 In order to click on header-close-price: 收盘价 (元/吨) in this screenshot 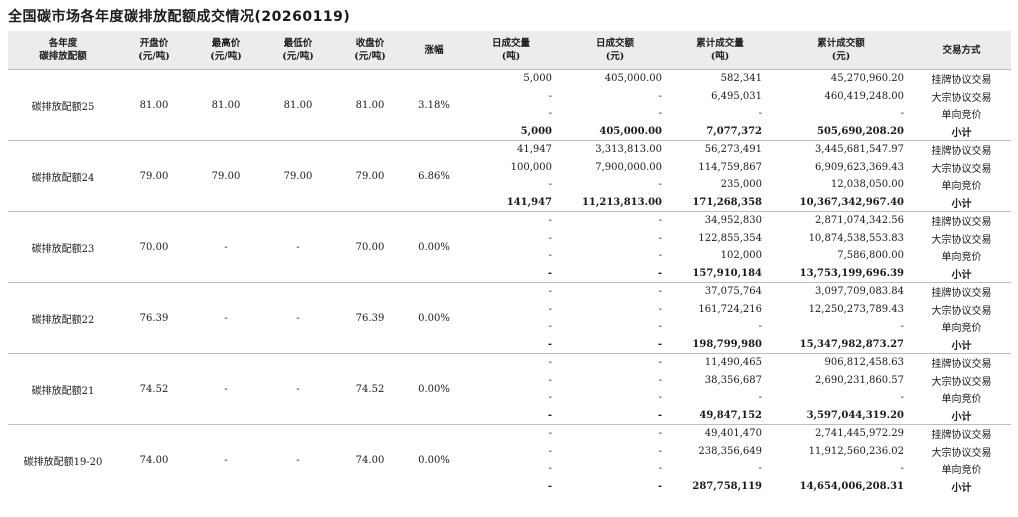, I will do `click(370, 50)`.